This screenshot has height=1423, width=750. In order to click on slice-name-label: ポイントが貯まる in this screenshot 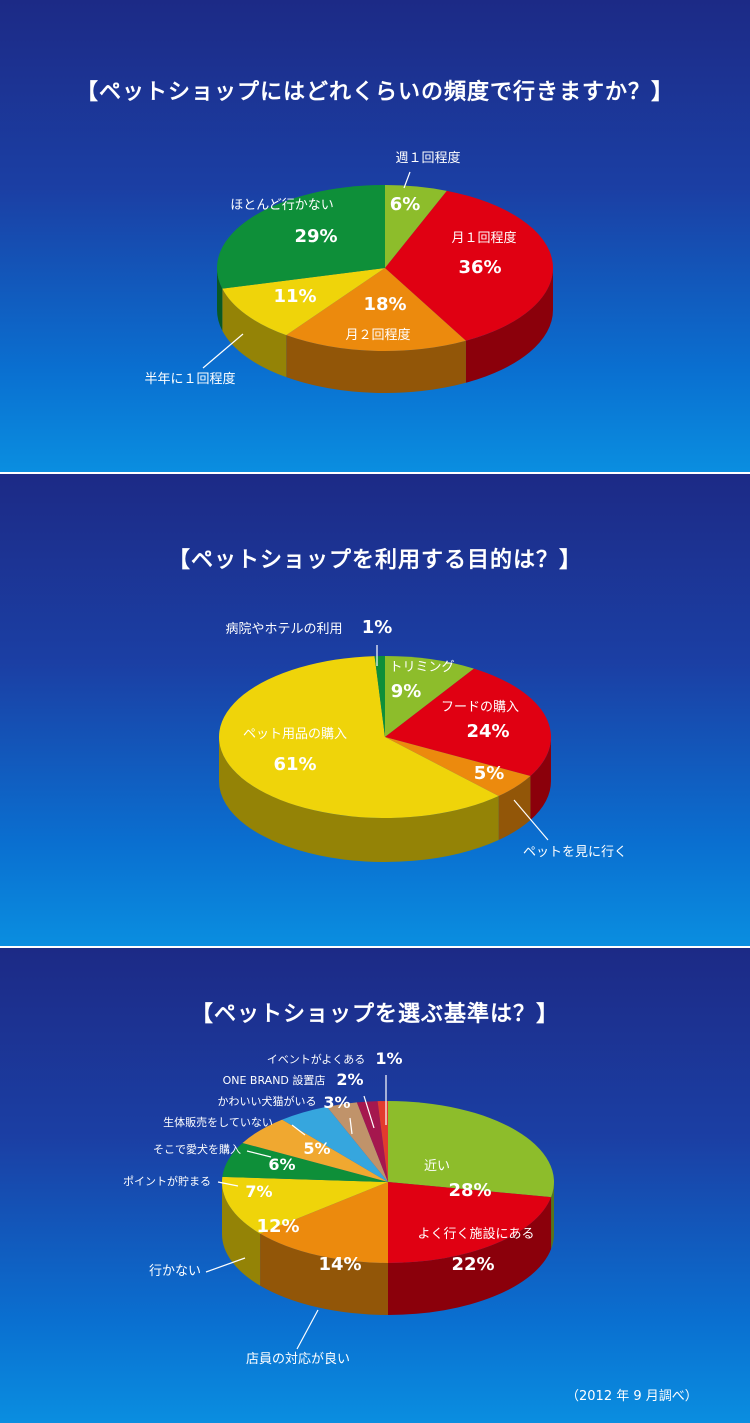, I will do `click(167, 1181)`.